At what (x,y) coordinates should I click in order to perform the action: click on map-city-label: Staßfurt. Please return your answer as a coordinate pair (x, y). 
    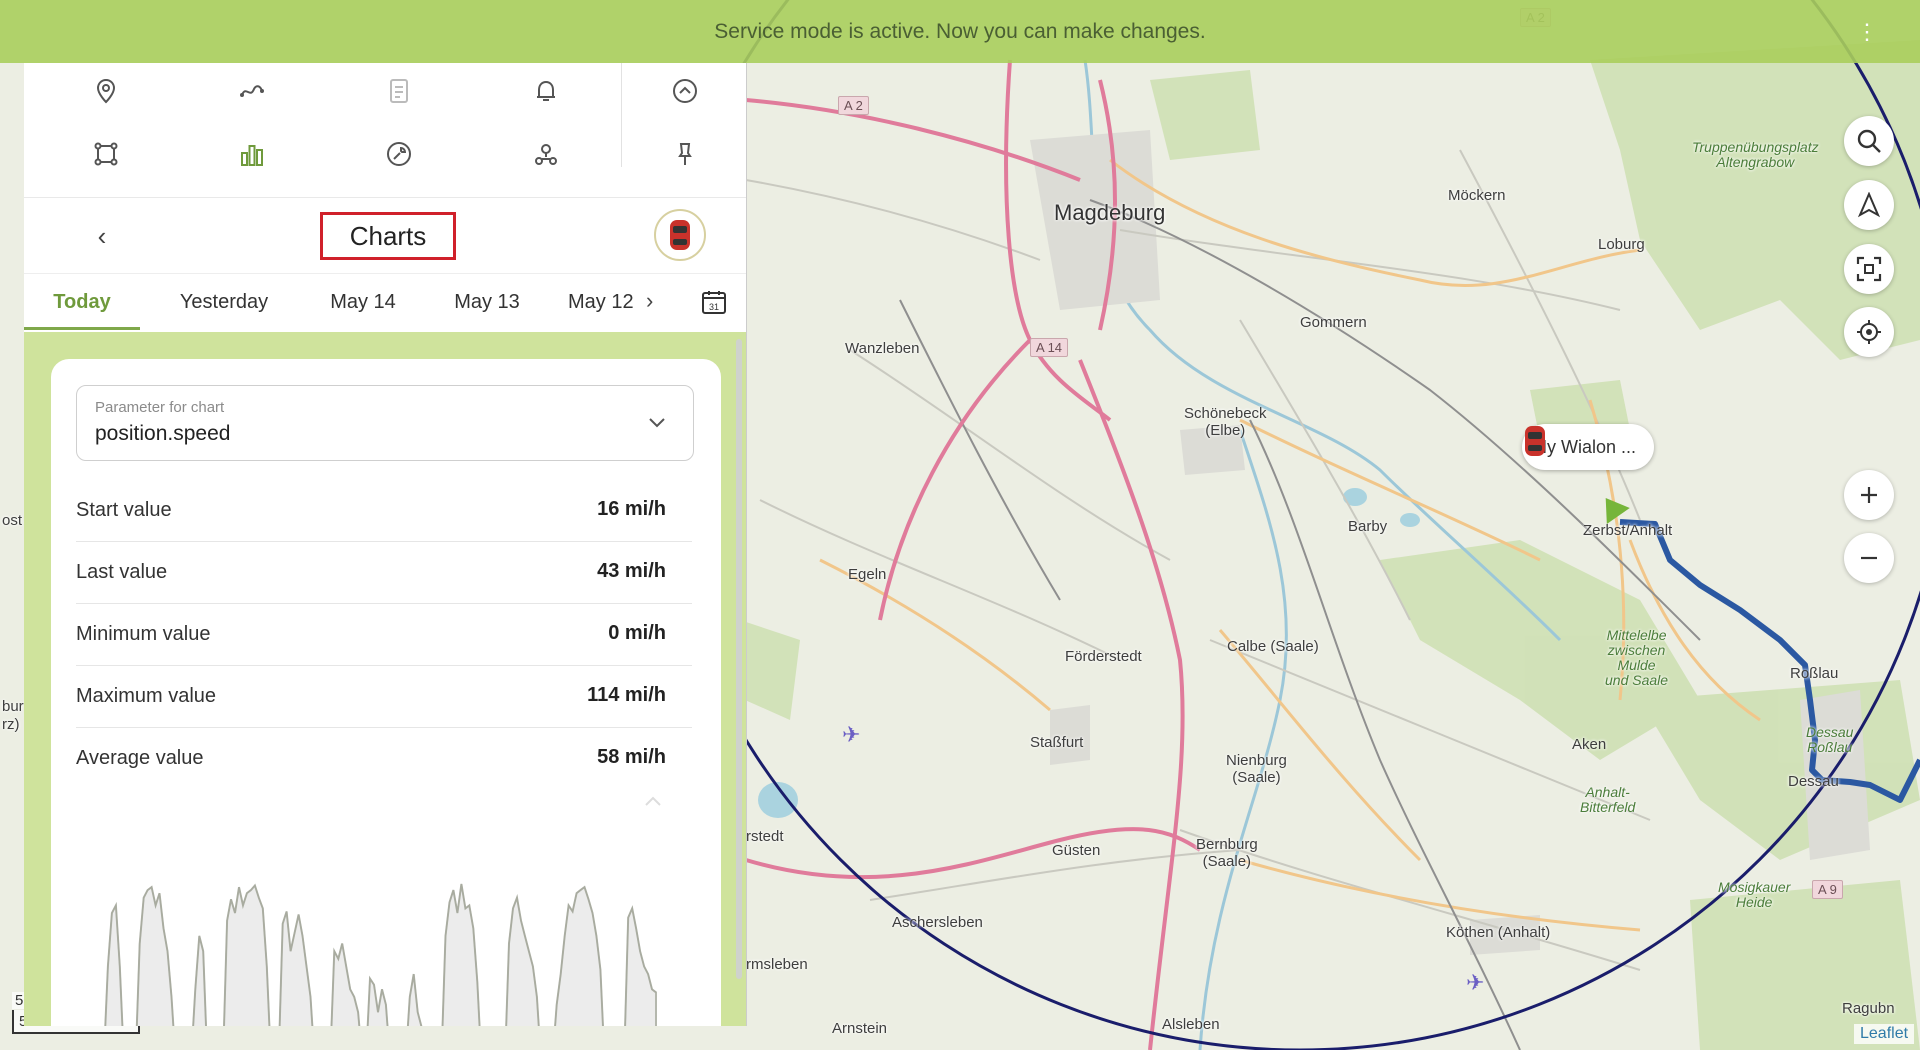
    Looking at the image, I should click on (1057, 742).